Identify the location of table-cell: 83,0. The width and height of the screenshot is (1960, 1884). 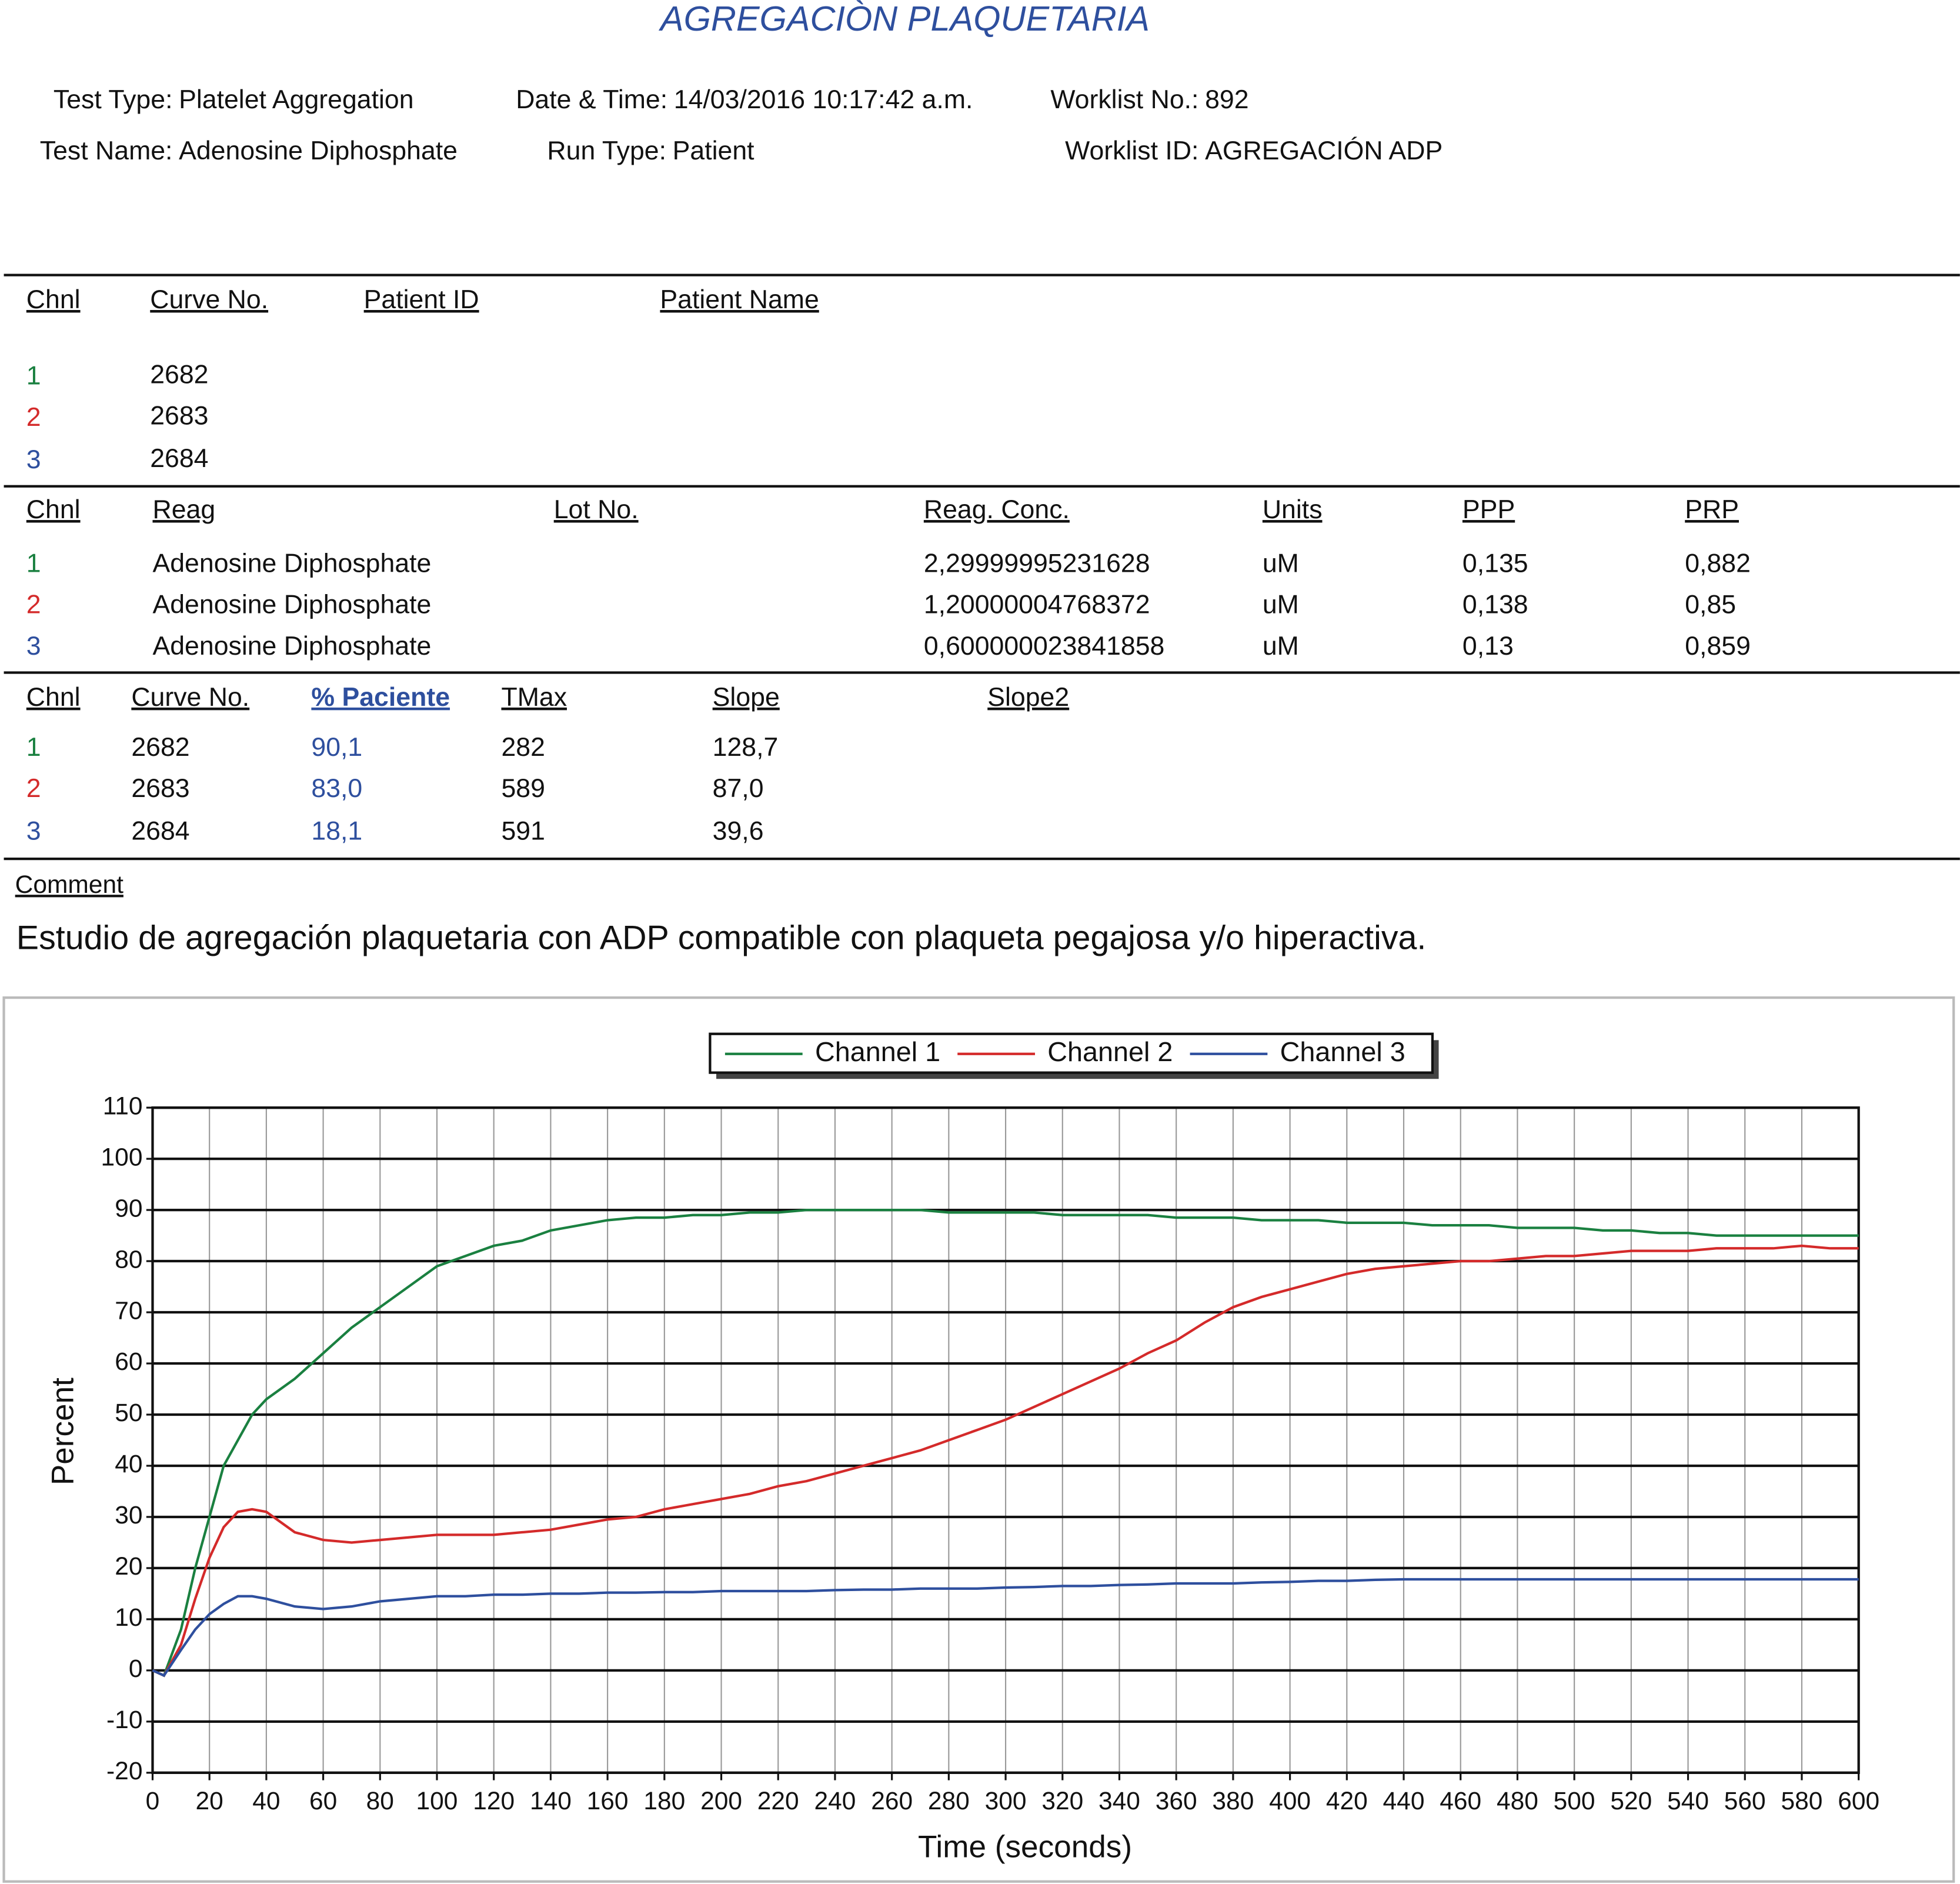
(336, 788).